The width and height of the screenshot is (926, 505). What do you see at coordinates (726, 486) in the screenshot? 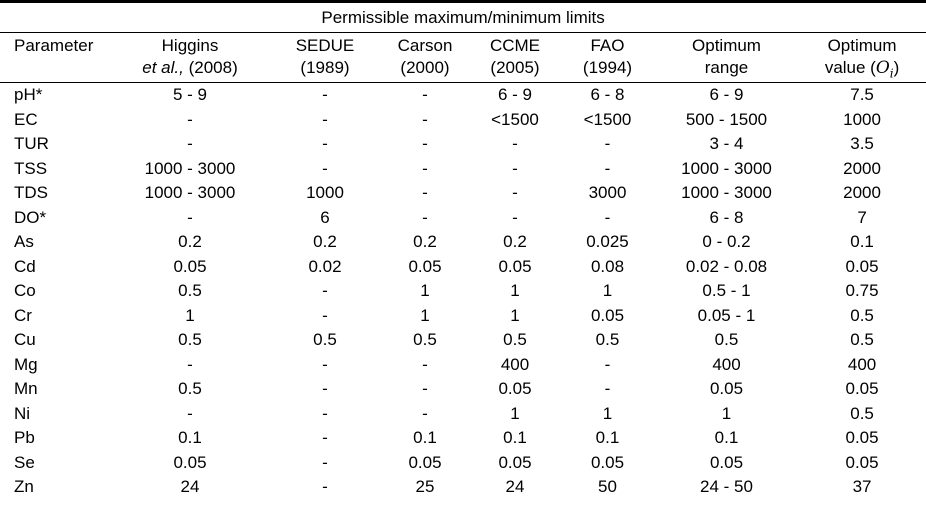
I see `value-cell: 24 - 50` at bounding box center [726, 486].